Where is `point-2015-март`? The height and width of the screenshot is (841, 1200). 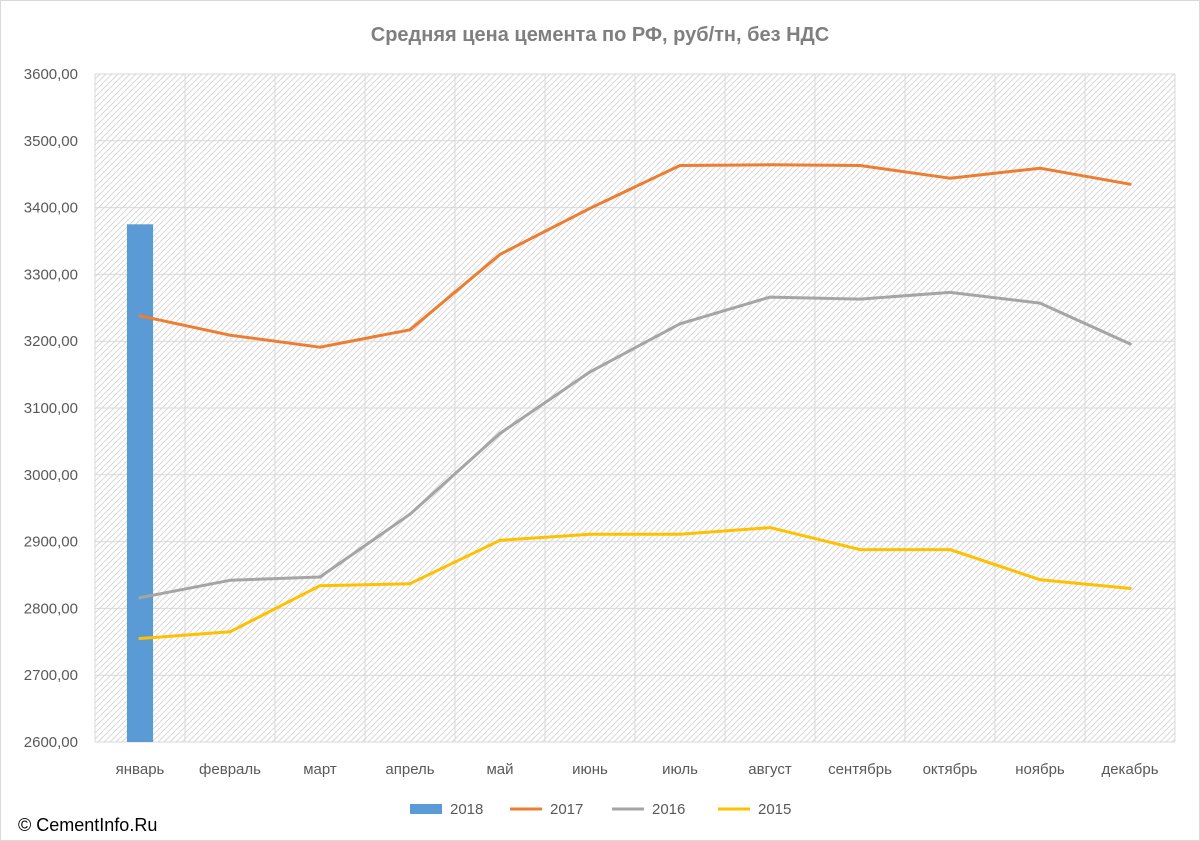 point-2015-март is located at coordinates (320, 586).